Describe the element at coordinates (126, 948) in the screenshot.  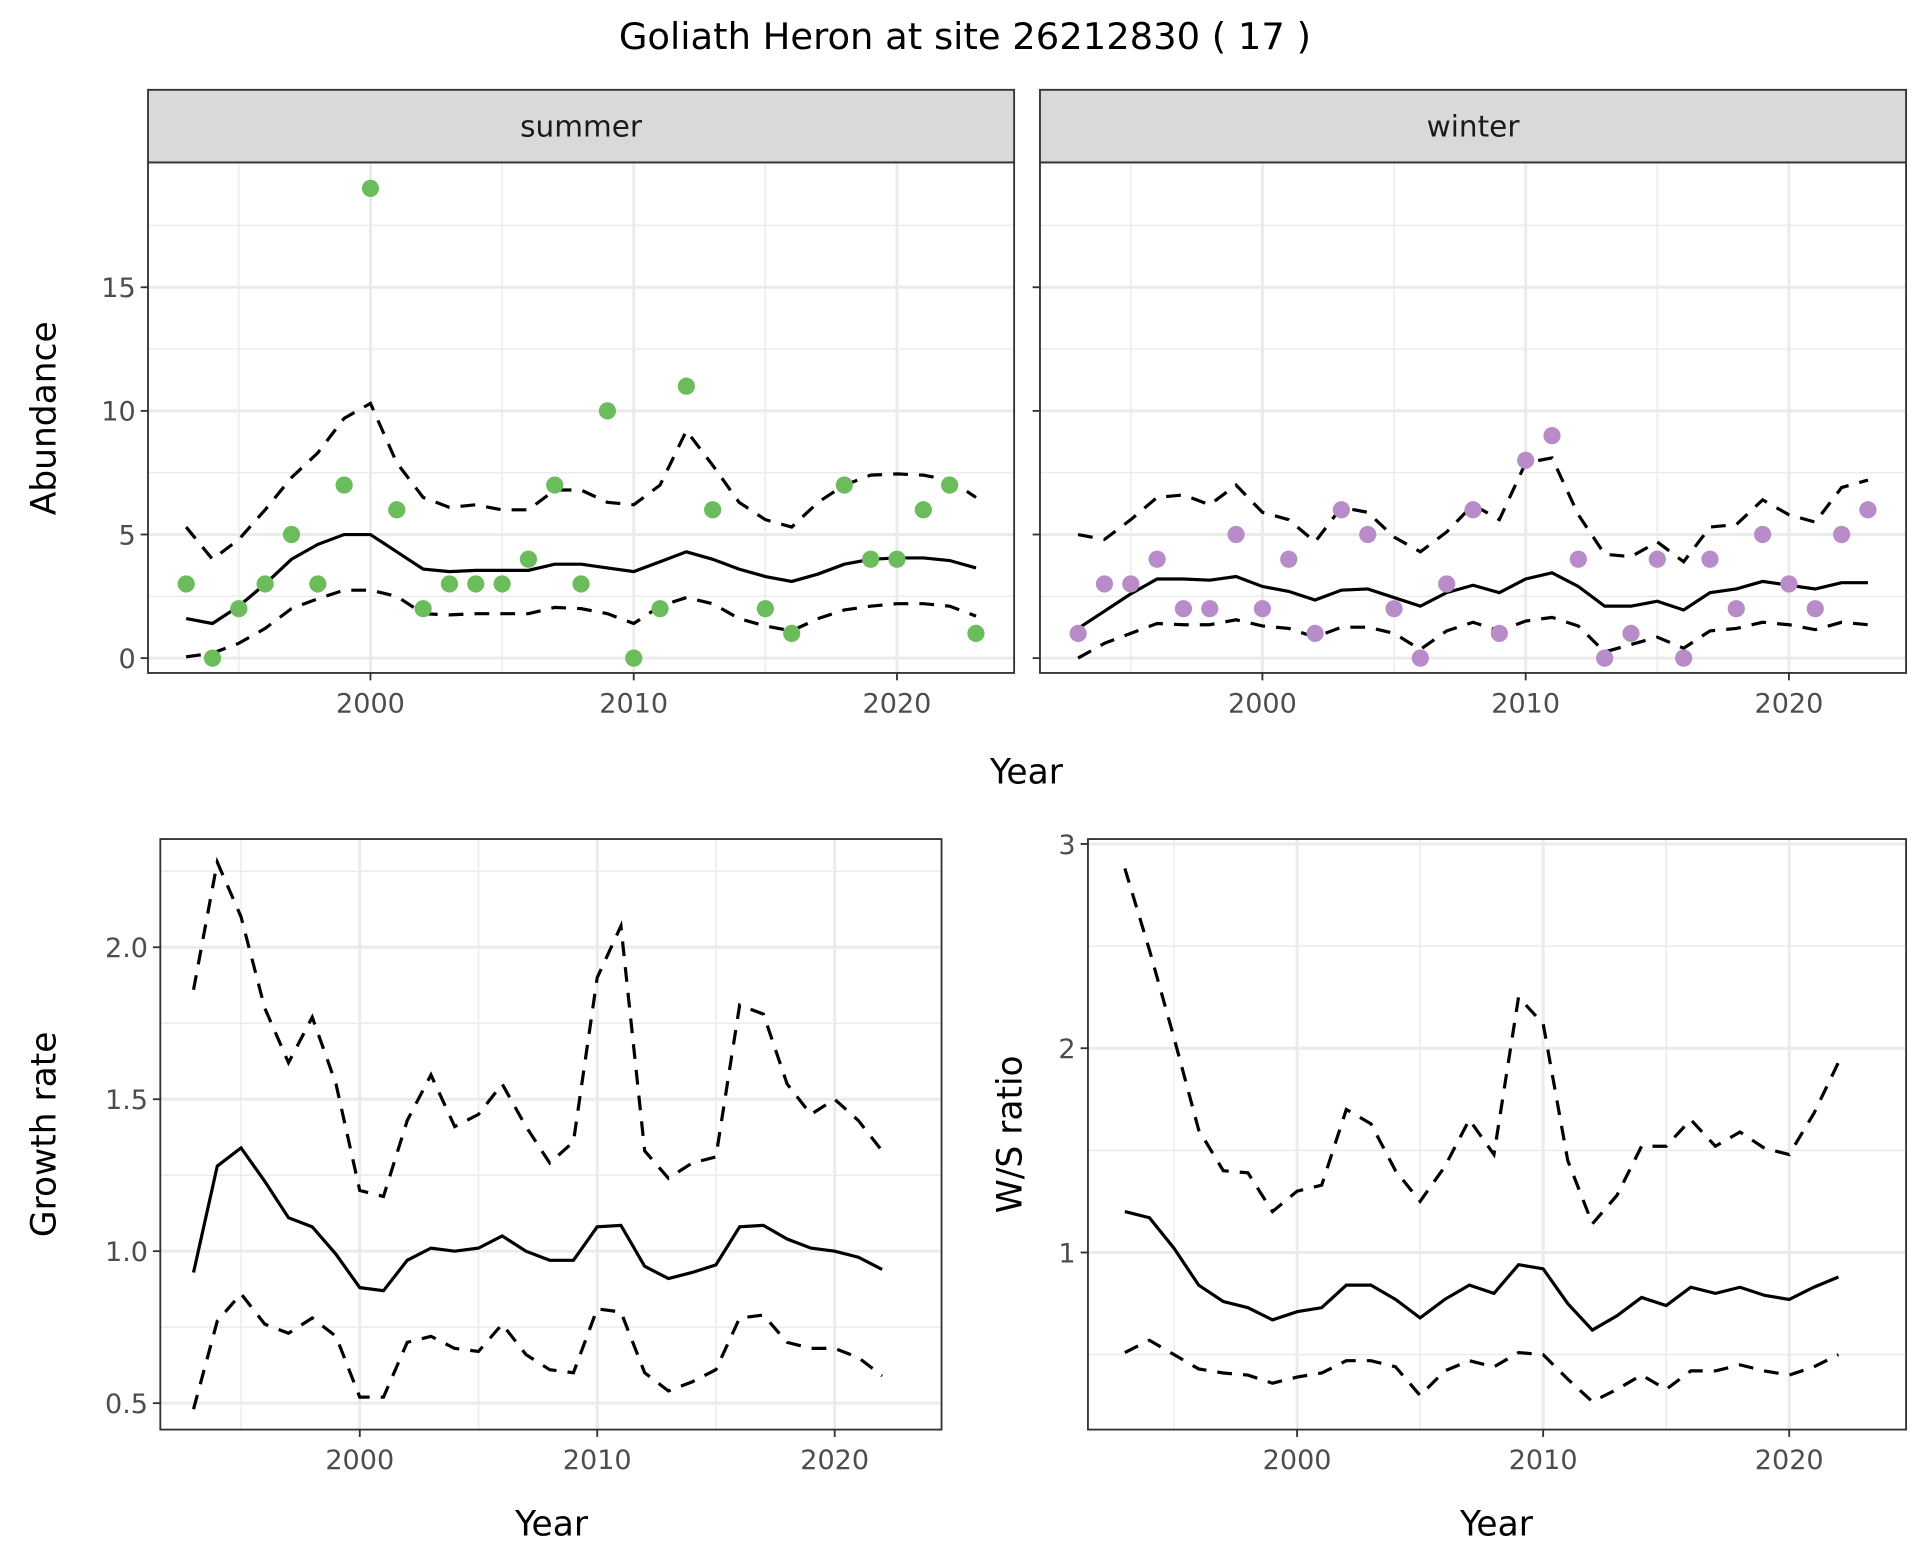
I see `y-tick-label: 2.0` at that location.